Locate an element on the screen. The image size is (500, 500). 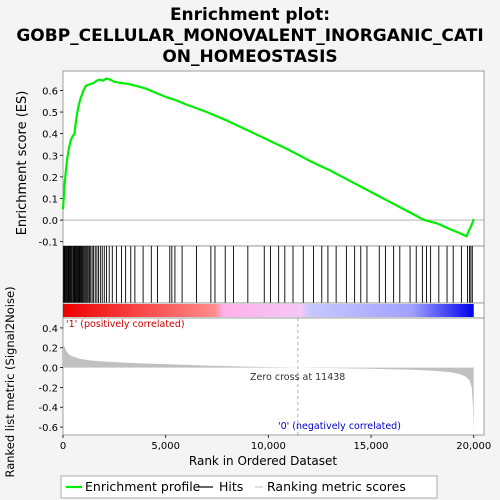
legend-label-hits: Hits is located at coordinates (231, 486).